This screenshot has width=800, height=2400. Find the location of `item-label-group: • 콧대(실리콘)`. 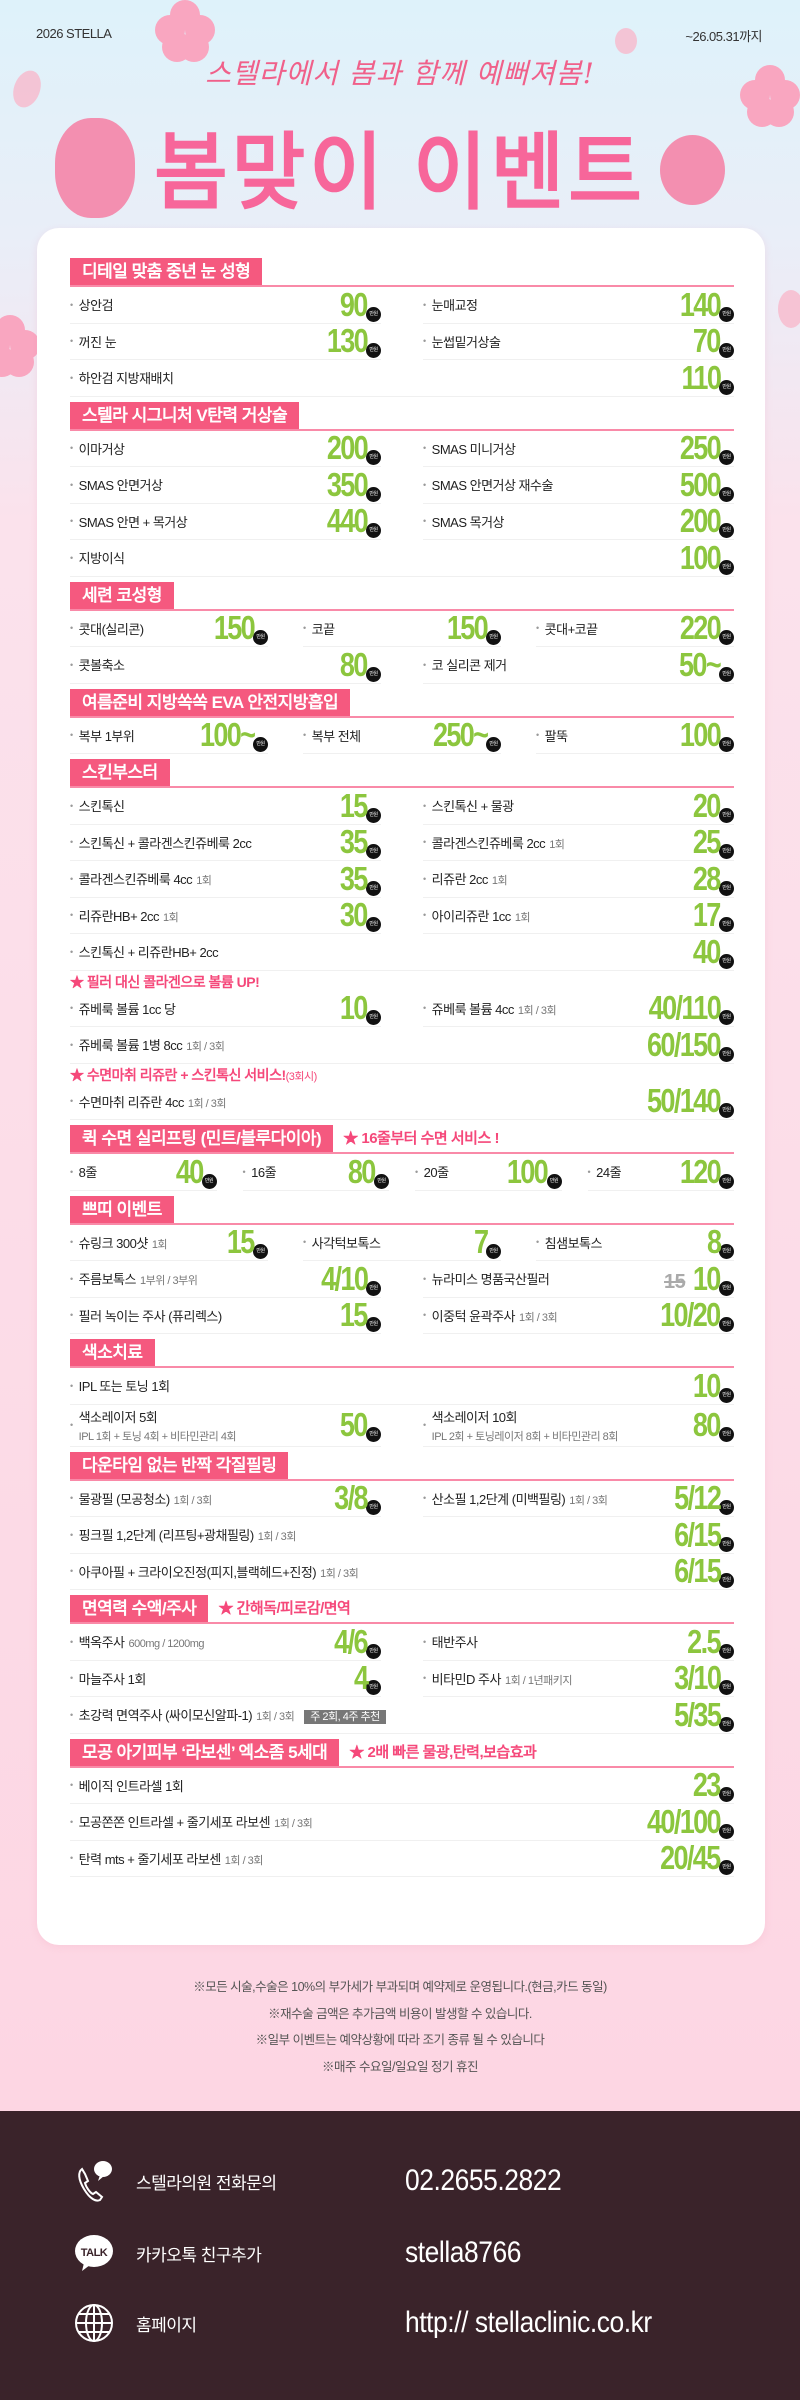

item-label-group: • 콧대(실리콘) is located at coordinates (107, 628).